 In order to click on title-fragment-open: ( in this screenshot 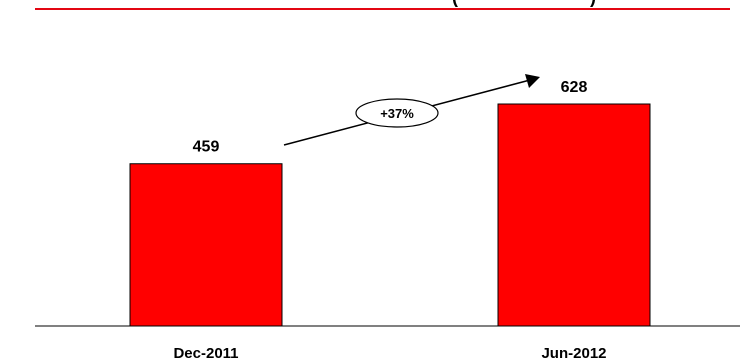, I will do `click(455, 3)`.